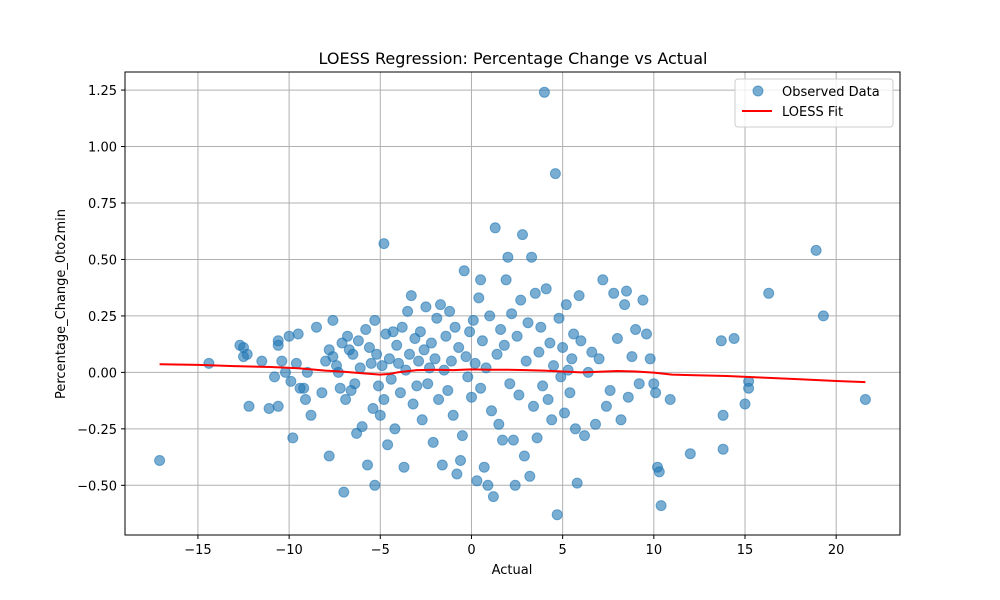  Describe the element at coordinates (814, 103) in the screenshot. I see `legend: Observed Data LOESS Fit` at that location.